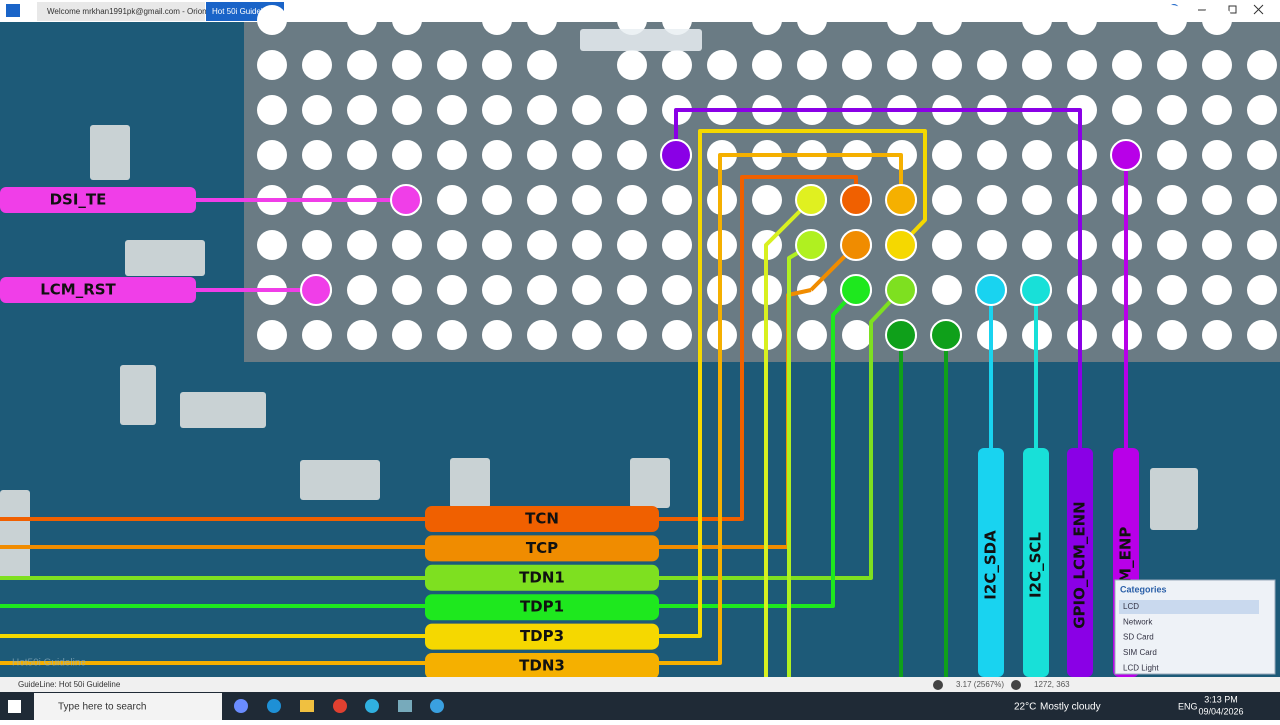 The height and width of the screenshot is (725, 1280). Describe the element at coordinates (1195, 627) in the screenshot. I see `categories-panel` at that location.